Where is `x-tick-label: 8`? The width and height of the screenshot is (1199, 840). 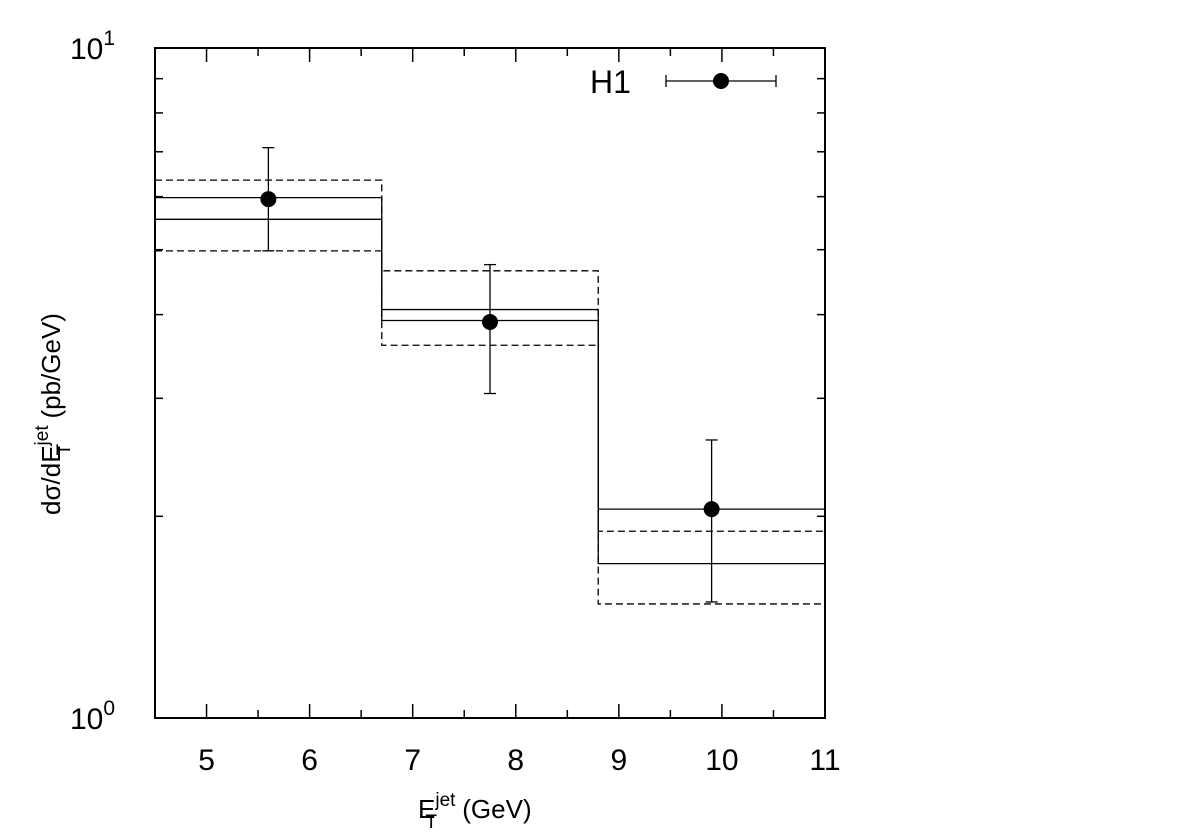
x-tick-label: 8 is located at coordinates (515, 760).